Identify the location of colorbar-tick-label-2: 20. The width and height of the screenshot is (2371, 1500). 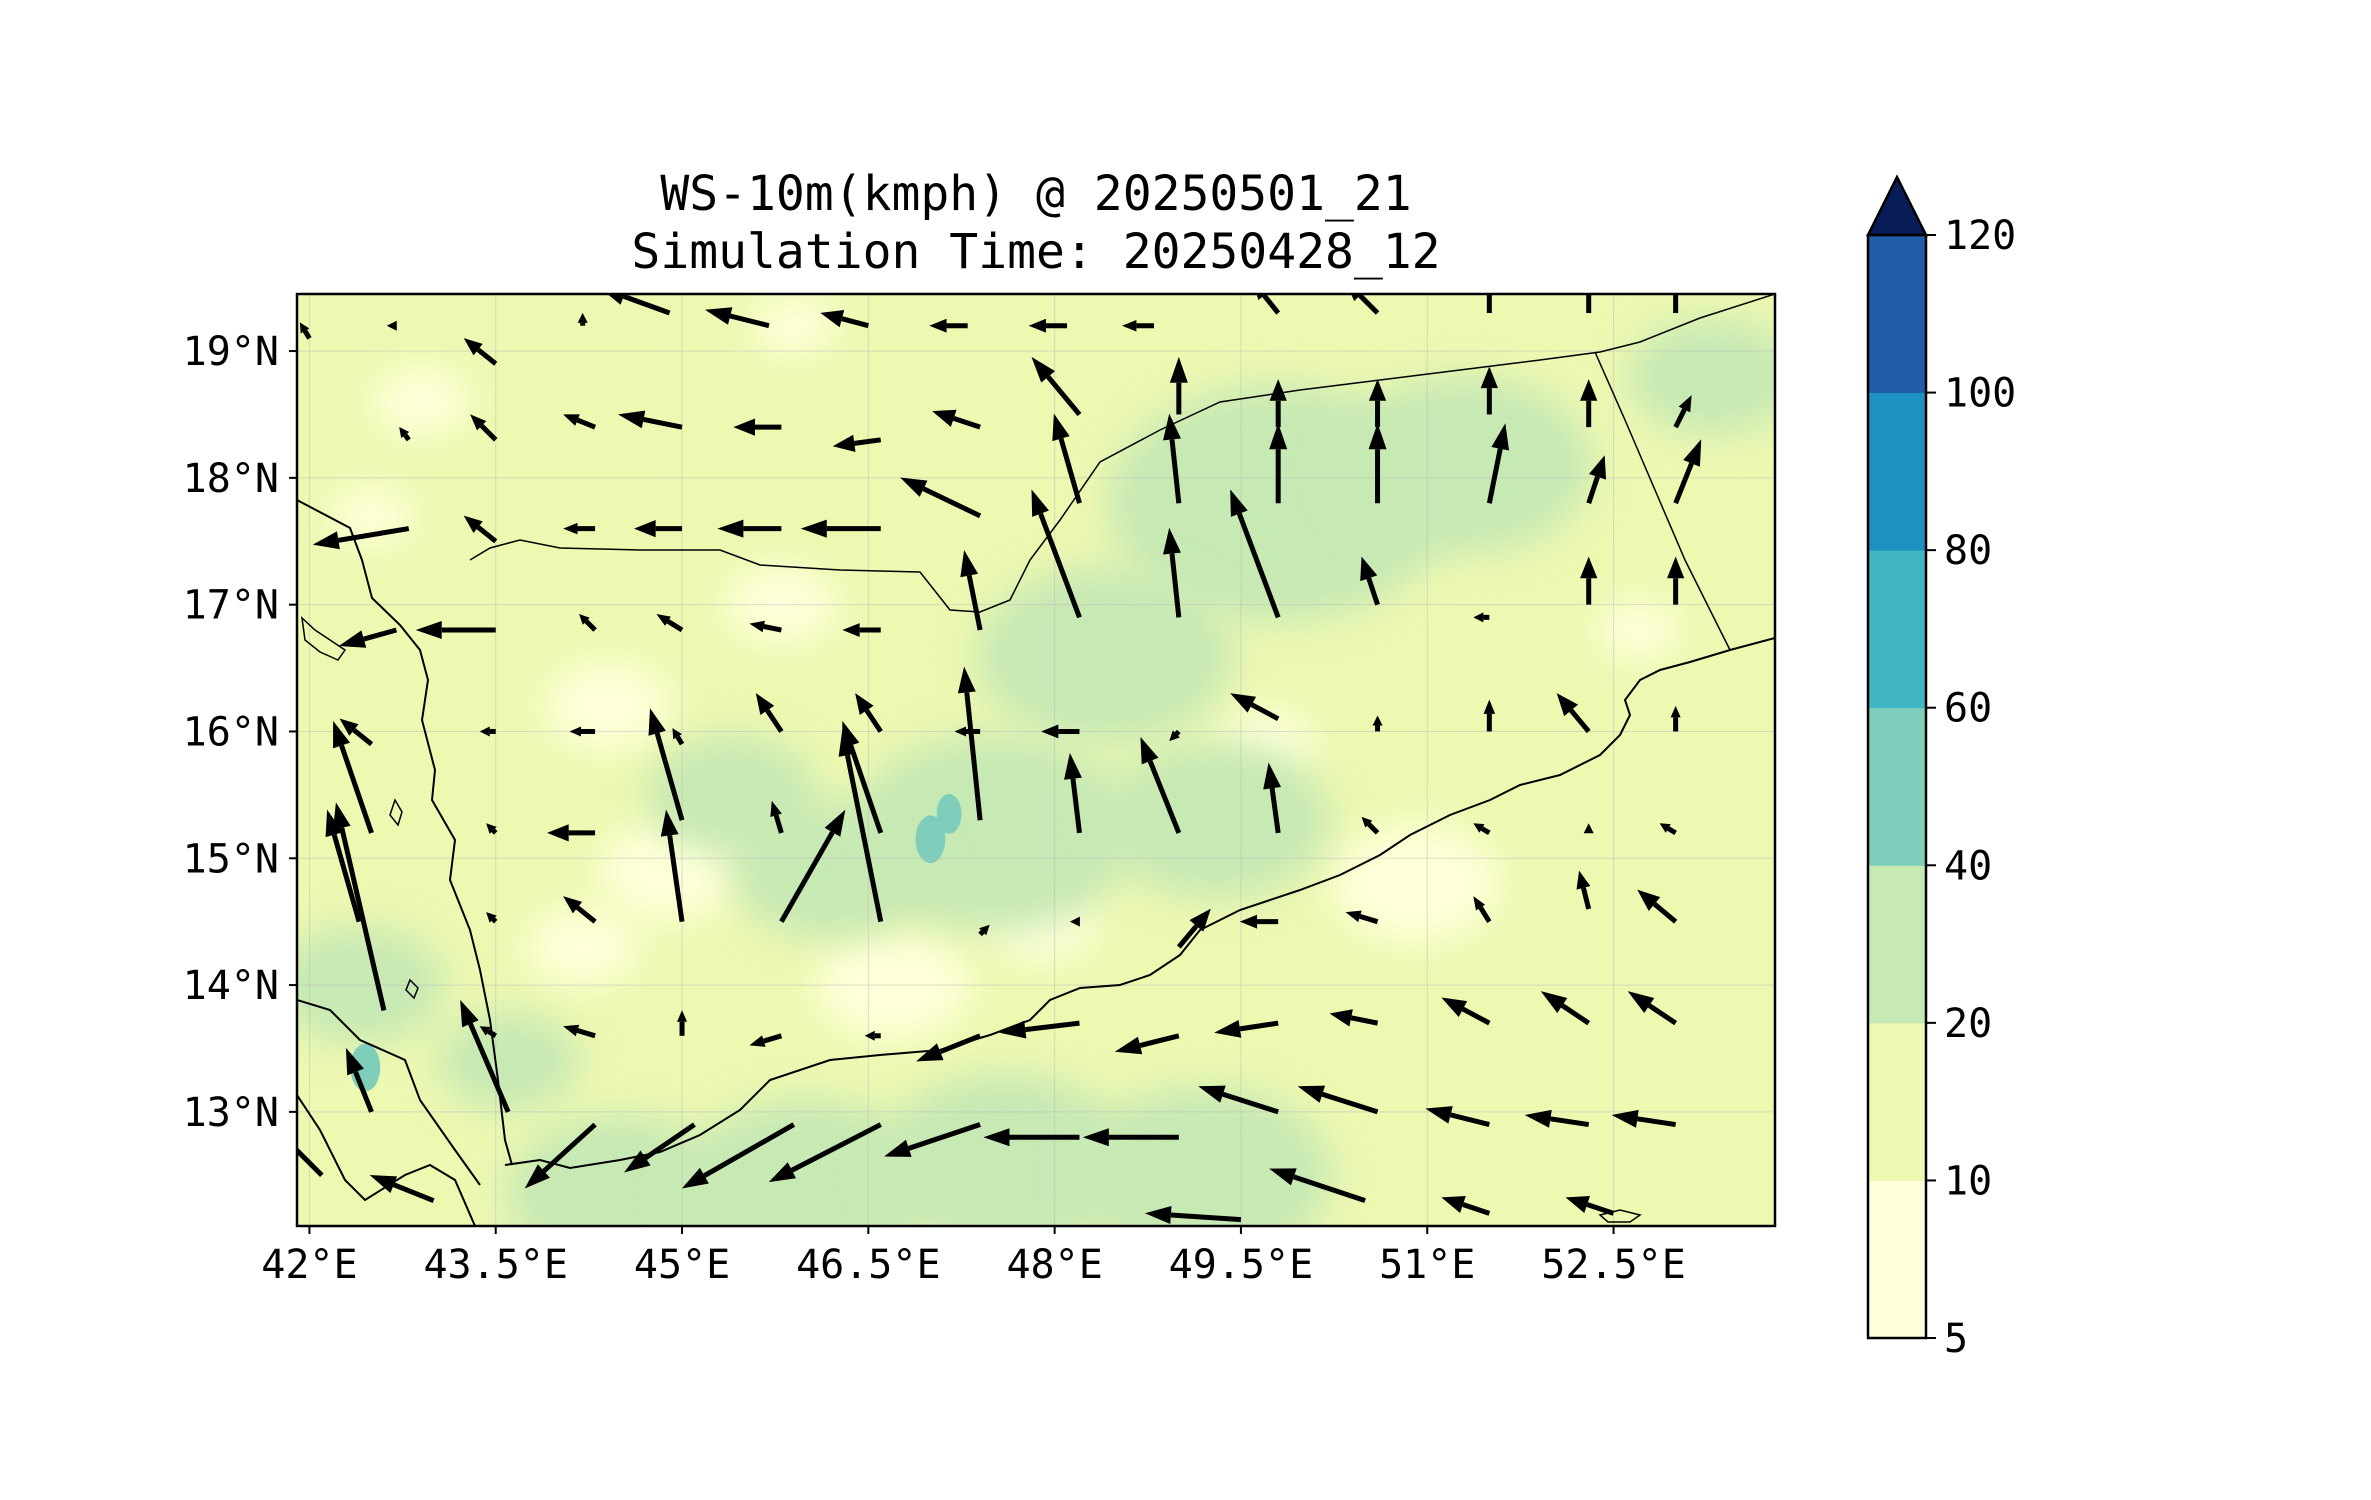
(1968, 1024).